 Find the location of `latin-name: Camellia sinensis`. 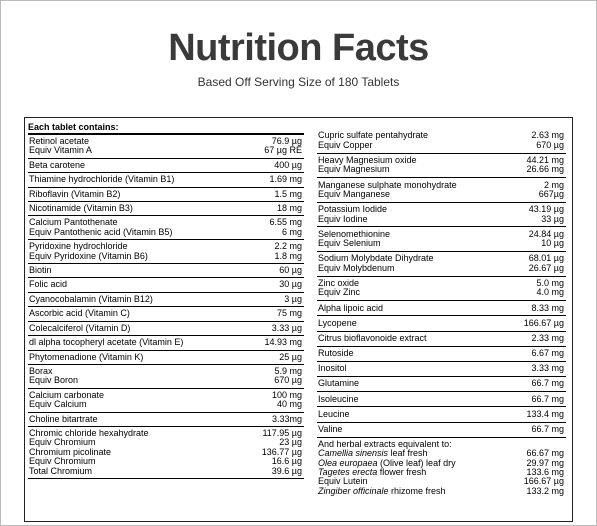

latin-name: Camellia sinensis is located at coordinates (353, 453).